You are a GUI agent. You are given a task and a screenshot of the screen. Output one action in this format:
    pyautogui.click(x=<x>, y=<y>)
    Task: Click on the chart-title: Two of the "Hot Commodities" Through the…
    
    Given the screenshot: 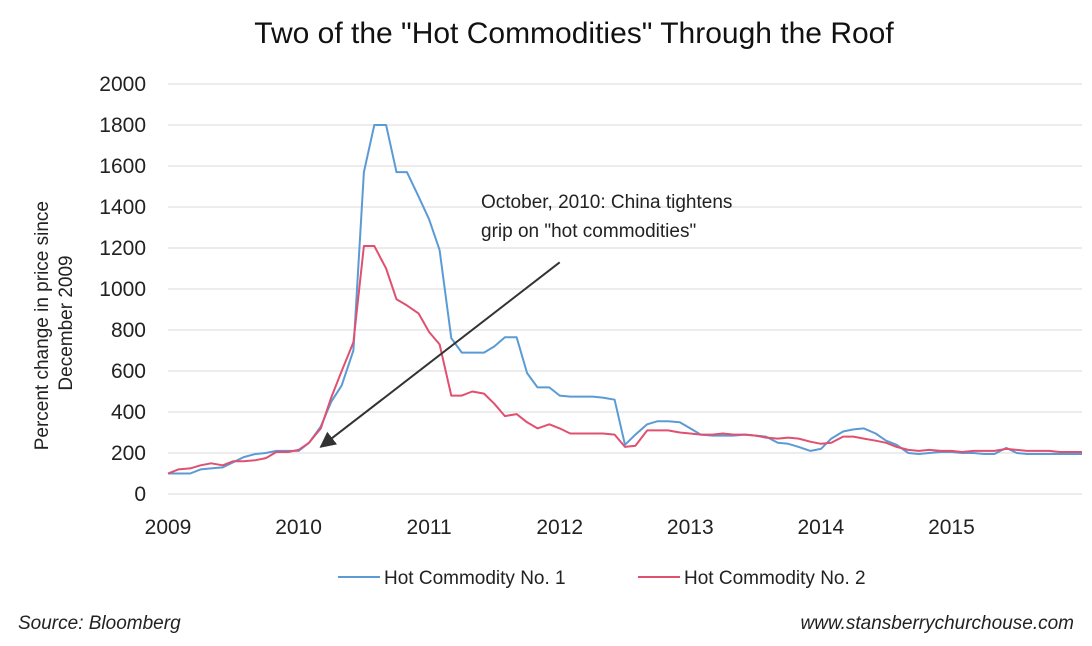 What is the action you would take?
    pyautogui.click(x=574, y=33)
    